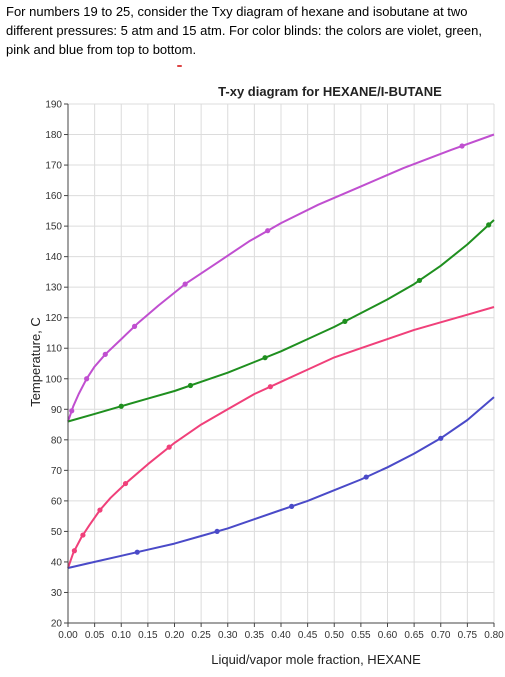 This screenshot has width=505, height=677. I want to click on y-tick-label: 100, so click(53, 379).